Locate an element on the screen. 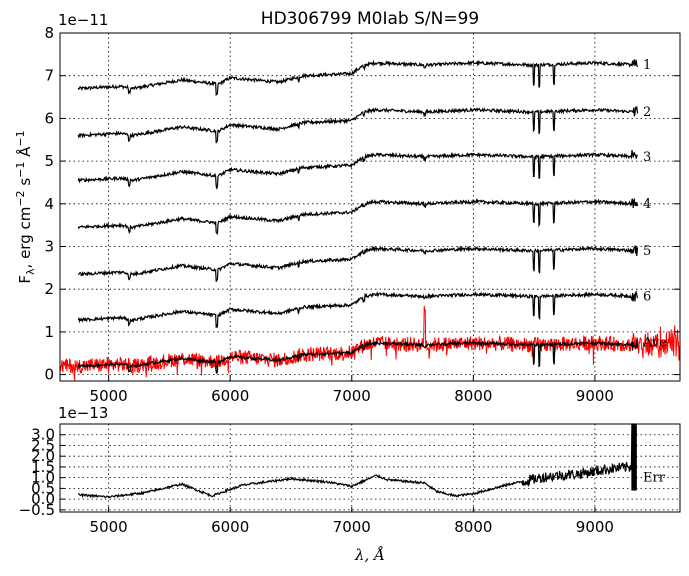 This screenshot has width=689, height=576. top-ytick-label: 5 is located at coordinates (49, 161).